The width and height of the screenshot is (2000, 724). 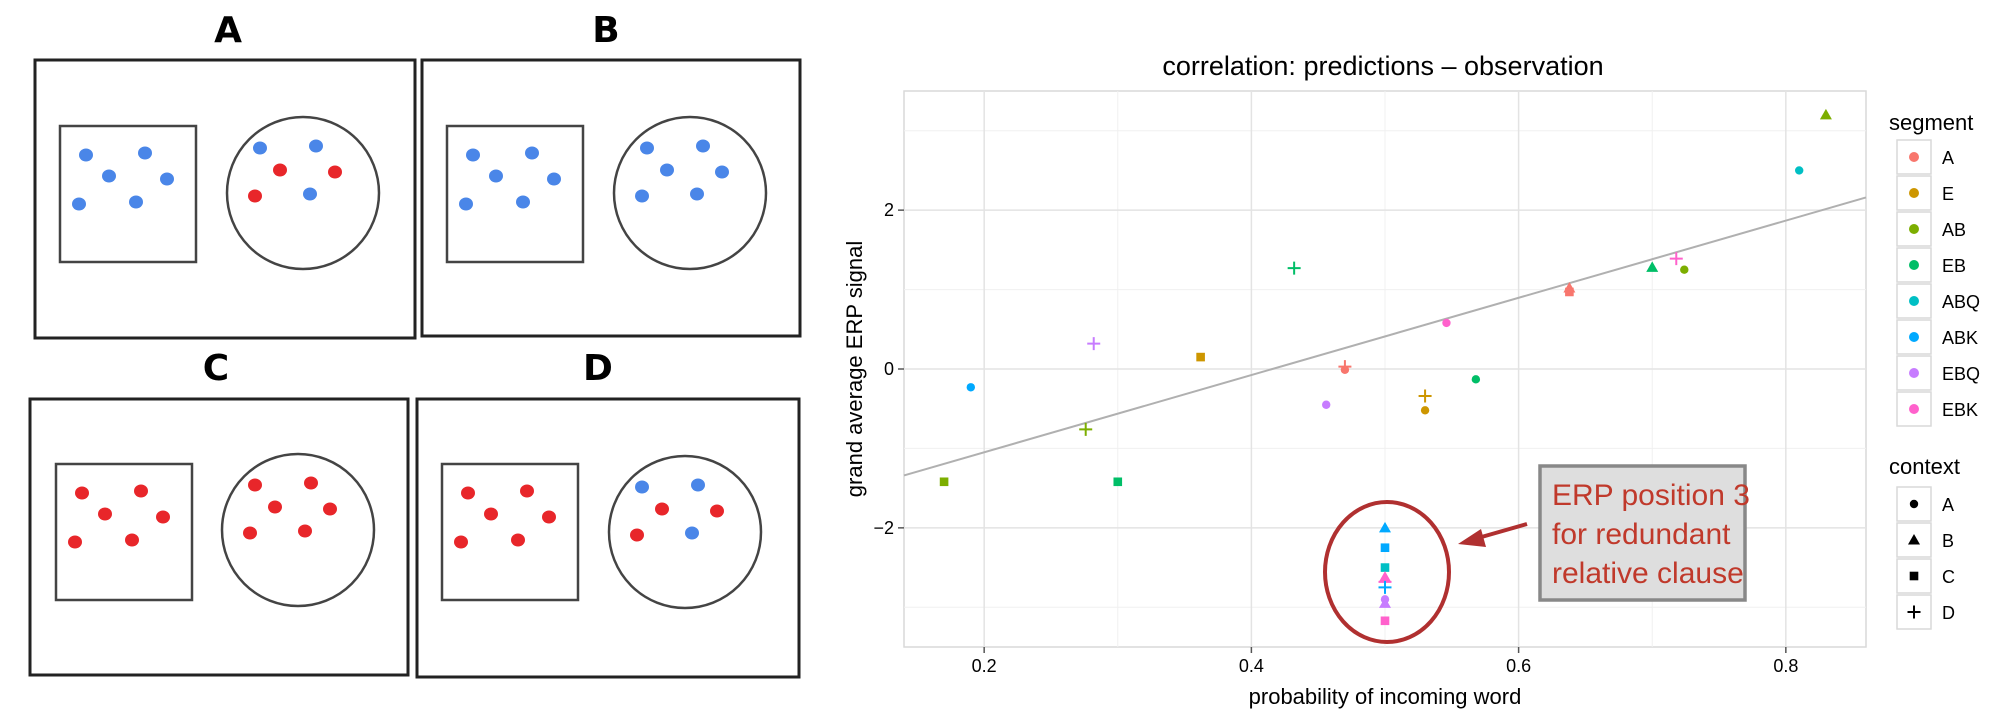 I want to click on legend-segment-label: EBK, so click(x=1960, y=410).